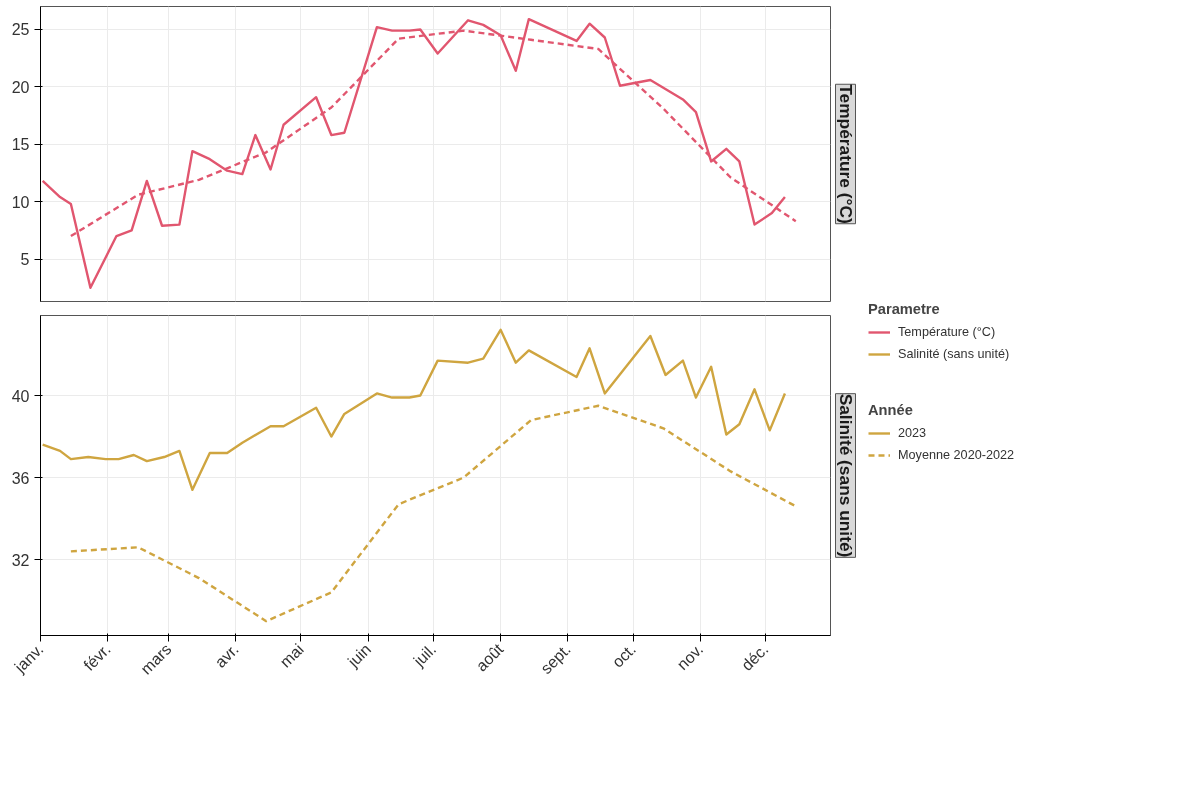 The width and height of the screenshot is (1183, 787). Describe the element at coordinates (690, 657) in the screenshot. I see `x-tick-label: nov.` at that location.